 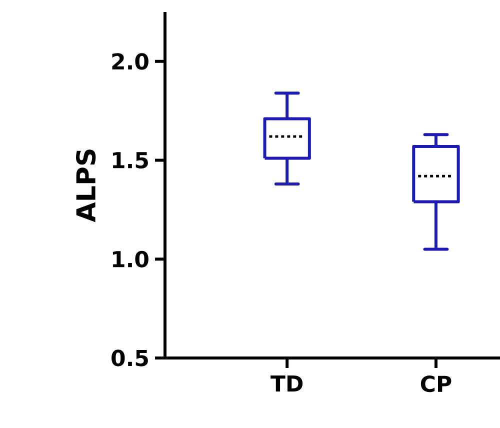 I want to click on x-tick-label: CP, so click(x=436, y=384).